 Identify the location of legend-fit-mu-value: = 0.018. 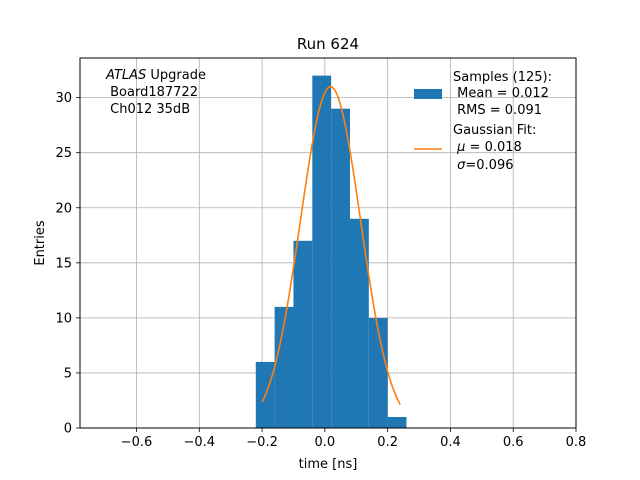
(493, 147).